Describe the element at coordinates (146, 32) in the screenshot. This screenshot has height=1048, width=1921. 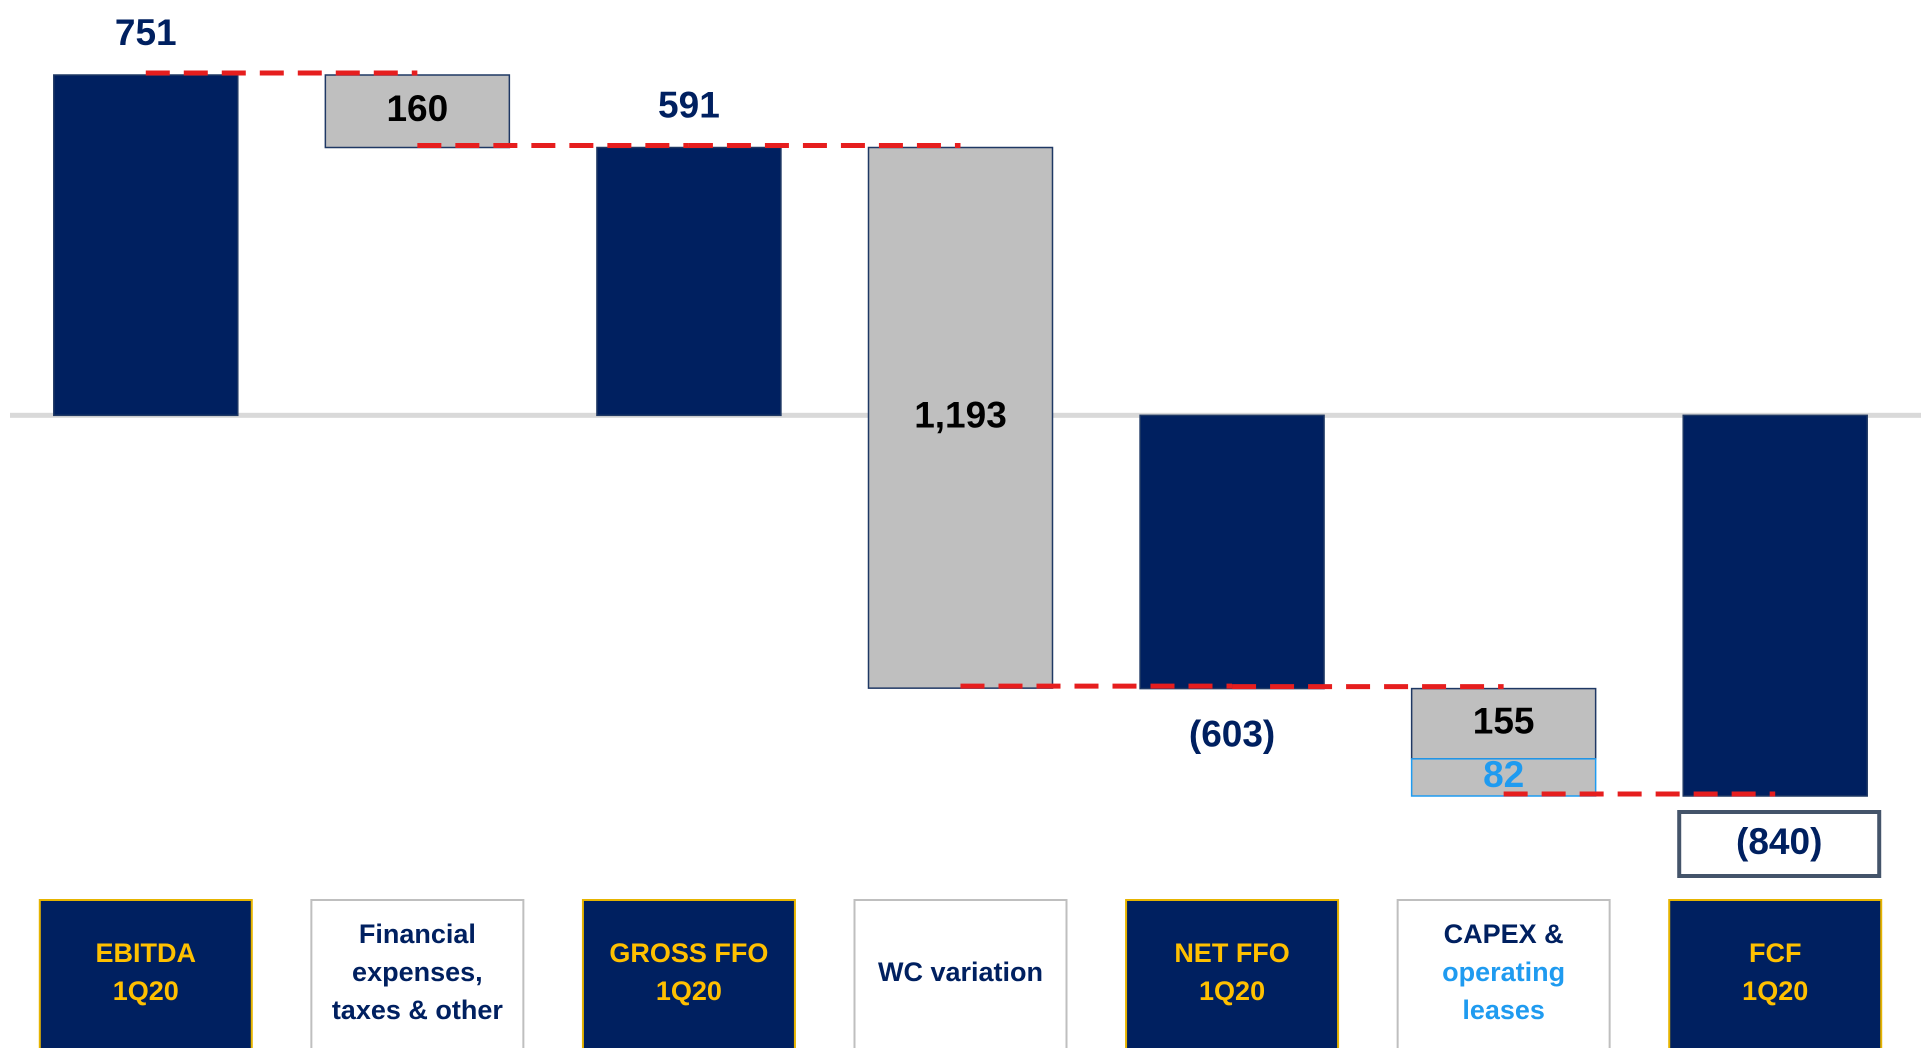
I see `value-label: 751` at that location.